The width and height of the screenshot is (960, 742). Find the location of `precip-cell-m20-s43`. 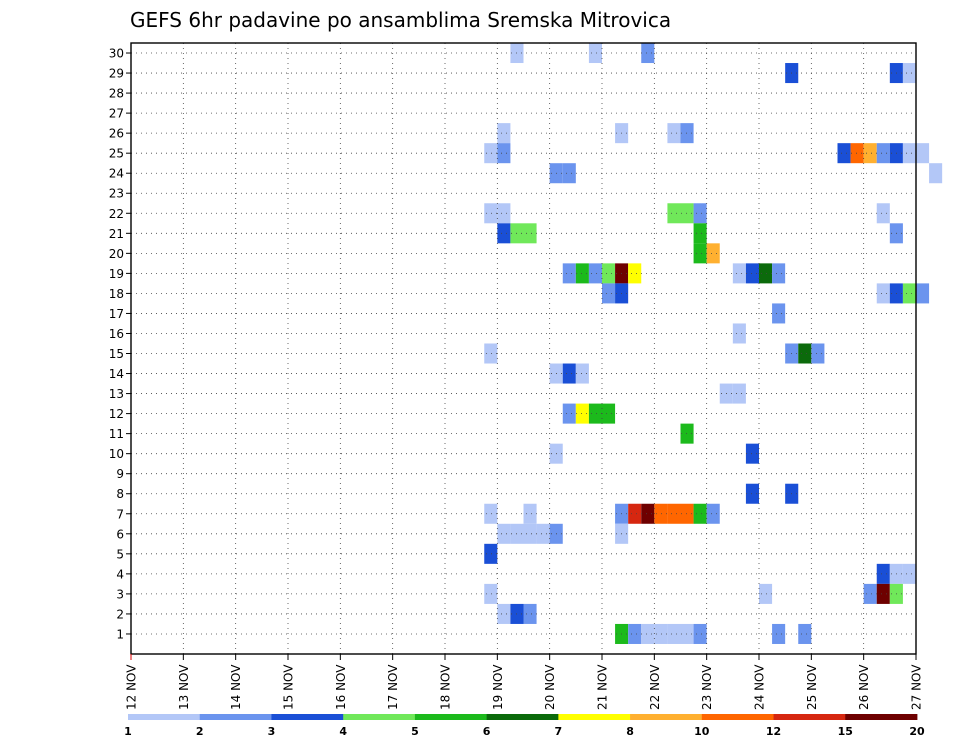

precip-cell-m20-s43 is located at coordinates (700, 253).